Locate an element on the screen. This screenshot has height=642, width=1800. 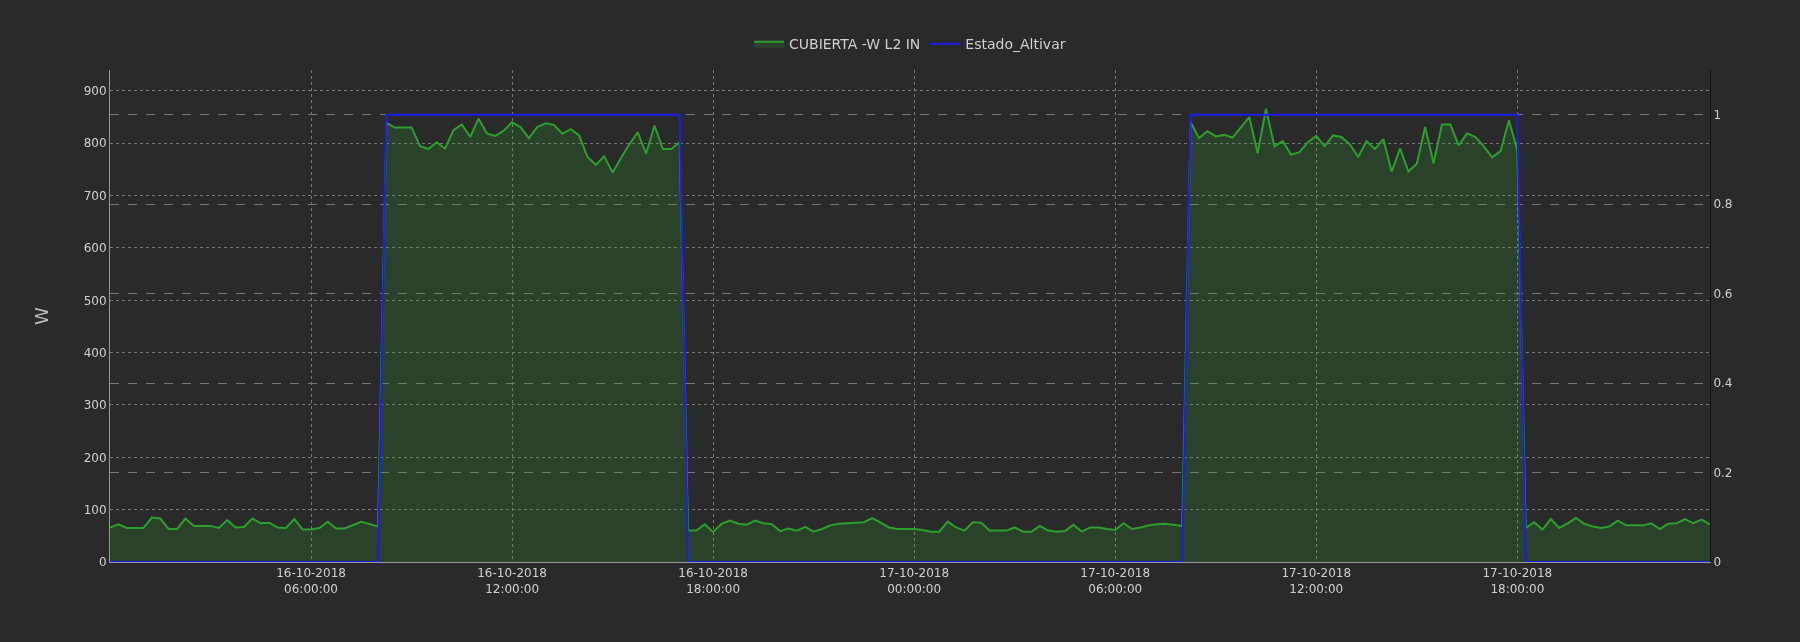
y2-tick-label: 0.6 is located at coordinates (1723, 293).